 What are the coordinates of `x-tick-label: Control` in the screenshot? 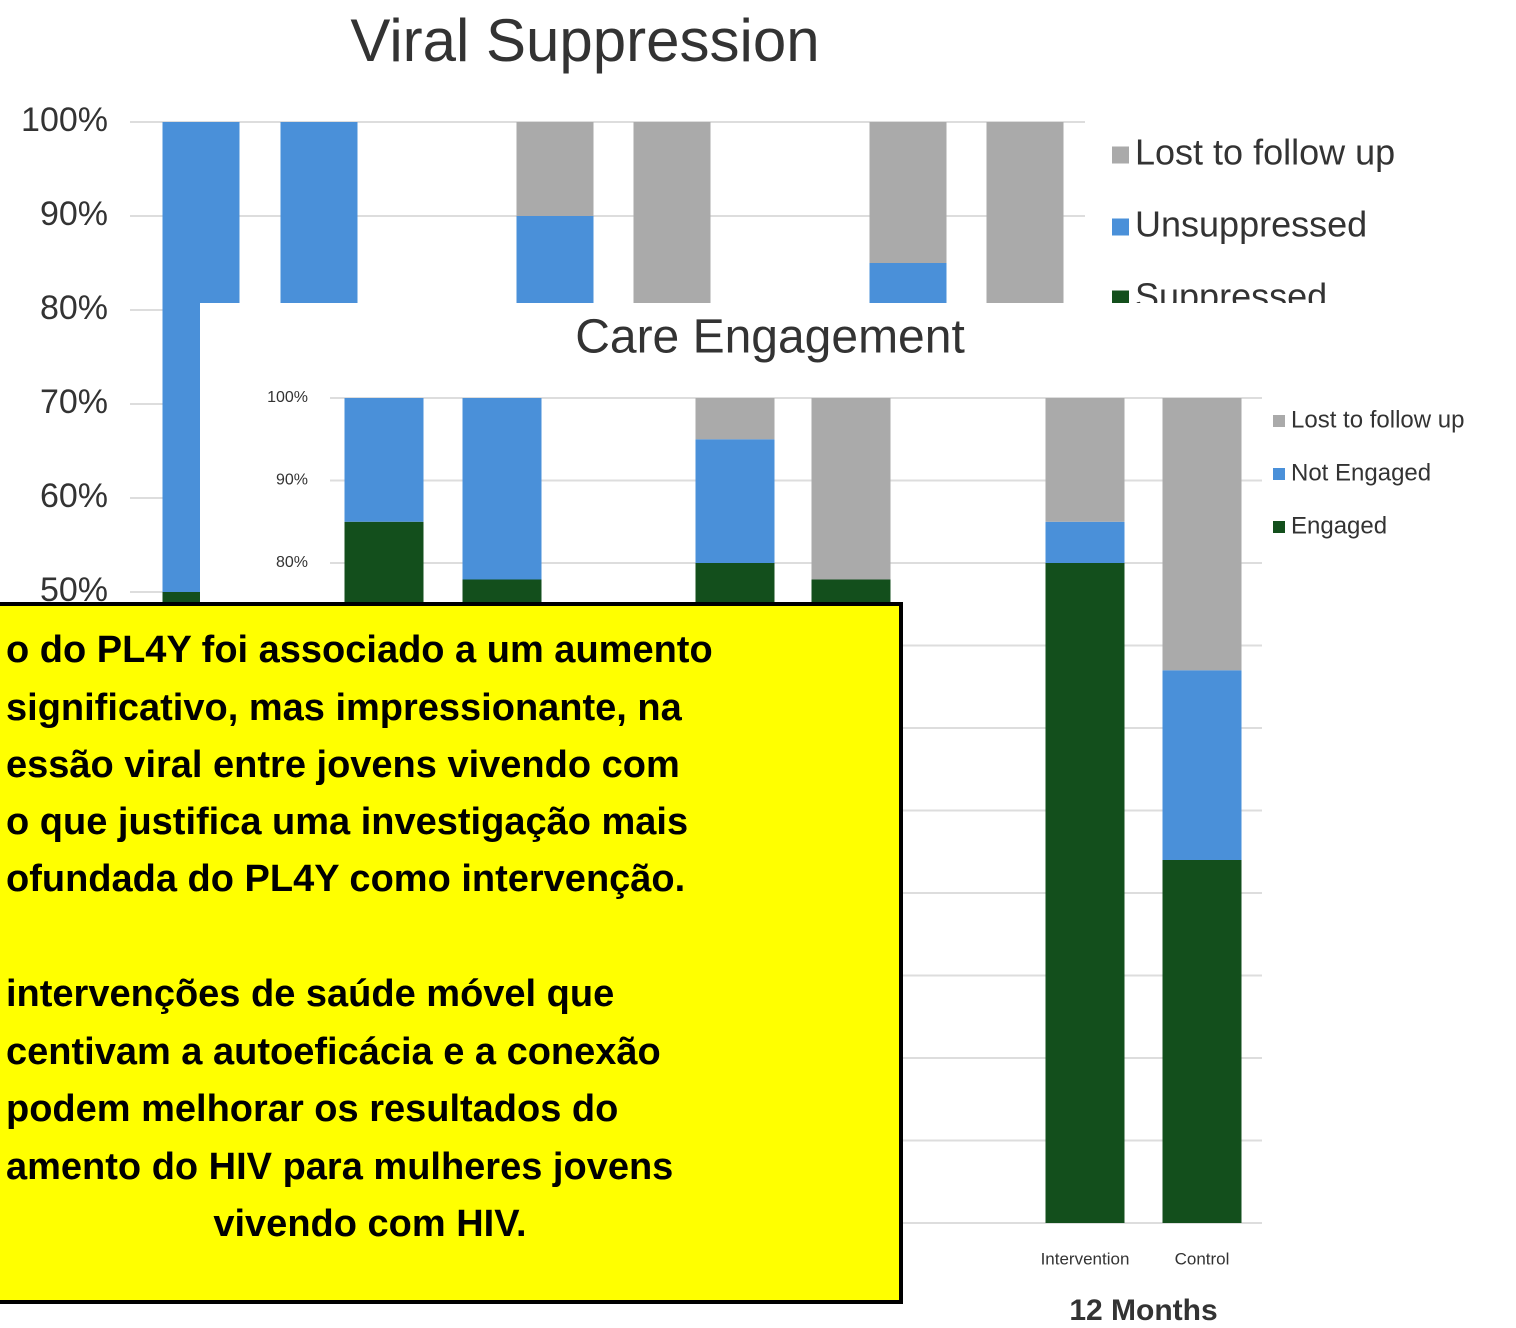 It's located at (1202, 1258).